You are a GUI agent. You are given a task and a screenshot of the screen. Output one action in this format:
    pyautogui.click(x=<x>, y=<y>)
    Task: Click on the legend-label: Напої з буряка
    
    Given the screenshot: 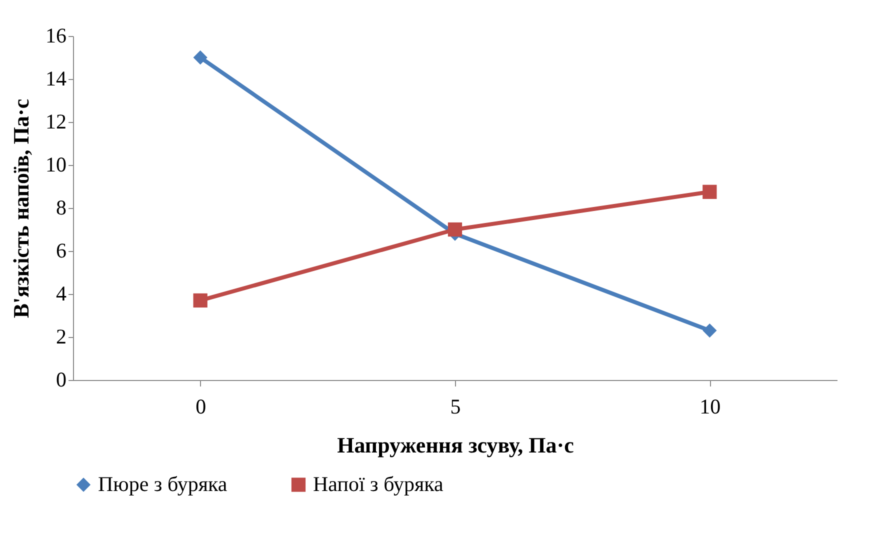 What is the action you would take?
    pyautogui.click(x=378, y=484)
    